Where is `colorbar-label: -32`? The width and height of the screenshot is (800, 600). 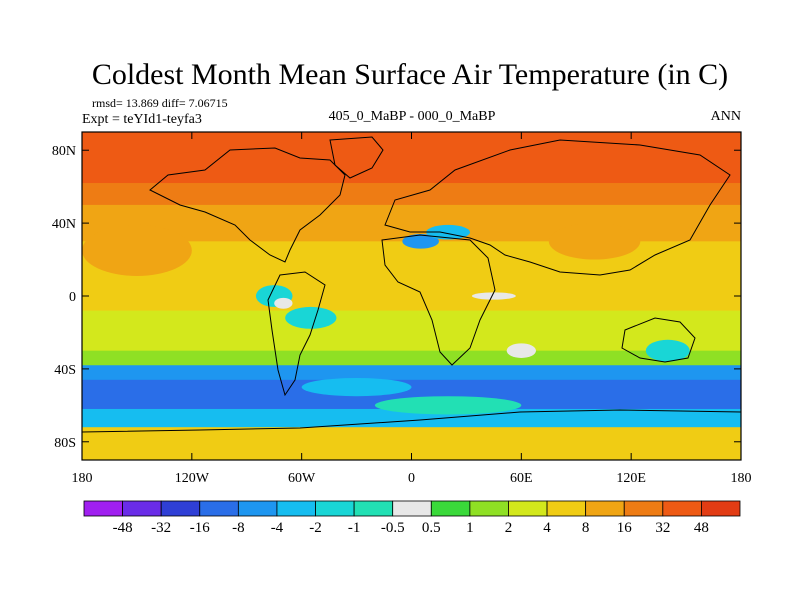 colorbar-label: -32 is located at coordinates (161, 528).